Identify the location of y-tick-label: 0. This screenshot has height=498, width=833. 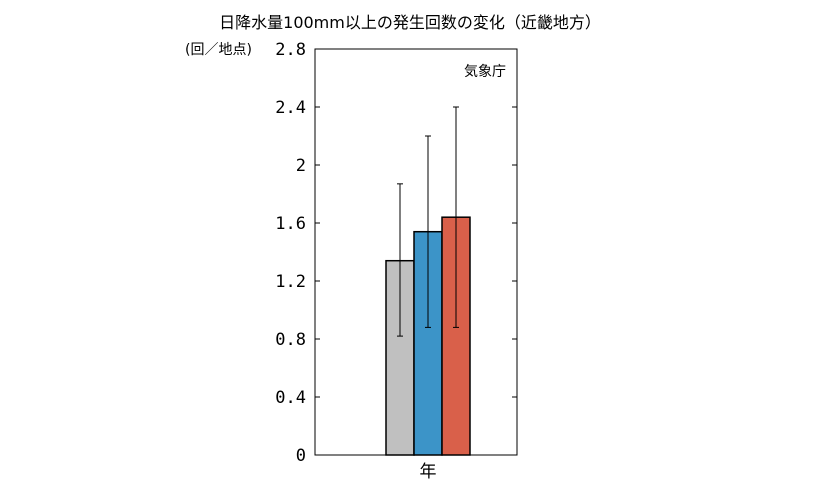
(301, 456).